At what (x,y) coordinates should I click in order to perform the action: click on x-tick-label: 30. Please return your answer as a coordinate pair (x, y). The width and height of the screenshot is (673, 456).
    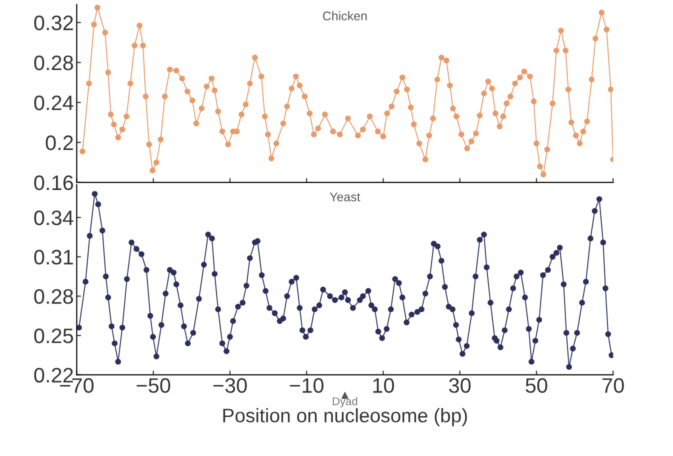
    Looking at the image, I should click on (460, 385).